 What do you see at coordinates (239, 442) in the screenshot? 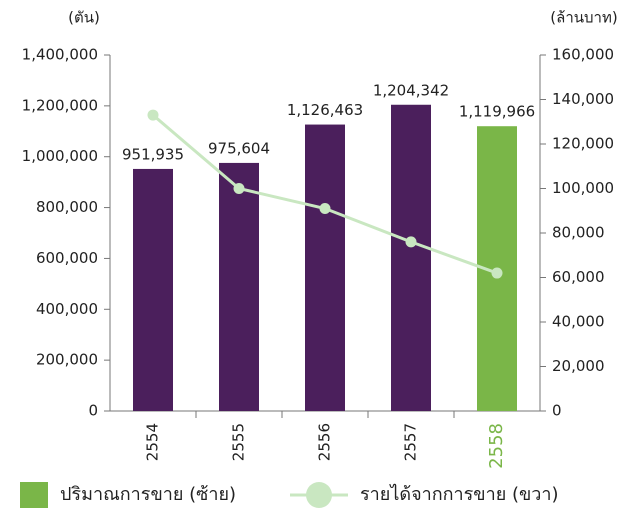
I see `x-tick-label: 2555` at bounding box center [239, 442].